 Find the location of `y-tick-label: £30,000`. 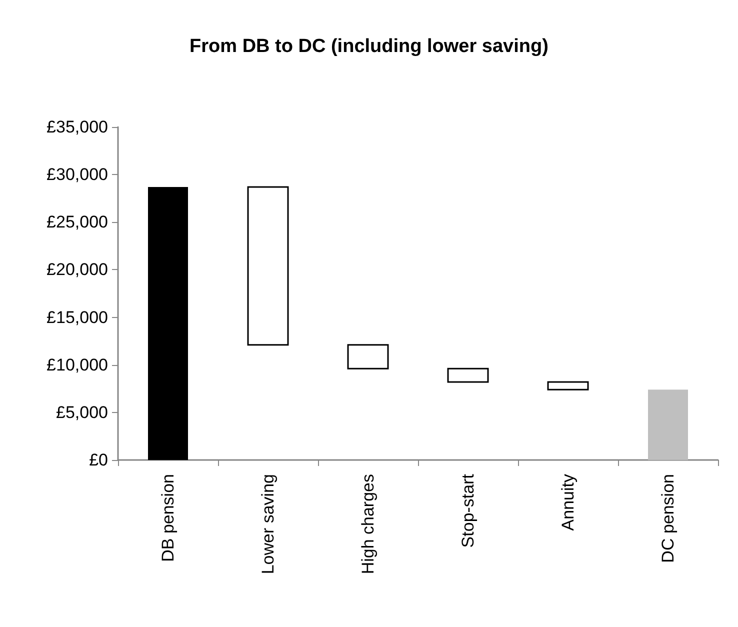

y-tick-label: £30,000 is located at coordinates (77, 174).